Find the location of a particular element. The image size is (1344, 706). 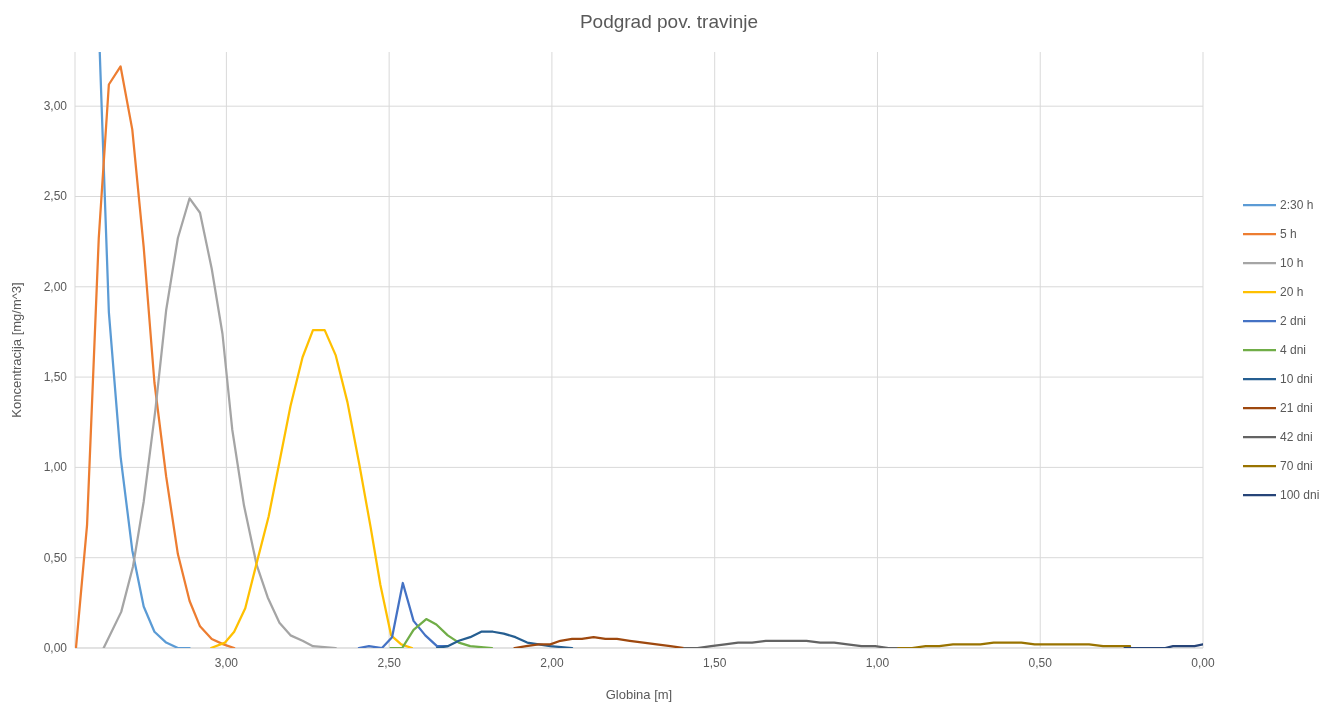

y-tick-label: 2,50 is located at coordinates (55, 196).